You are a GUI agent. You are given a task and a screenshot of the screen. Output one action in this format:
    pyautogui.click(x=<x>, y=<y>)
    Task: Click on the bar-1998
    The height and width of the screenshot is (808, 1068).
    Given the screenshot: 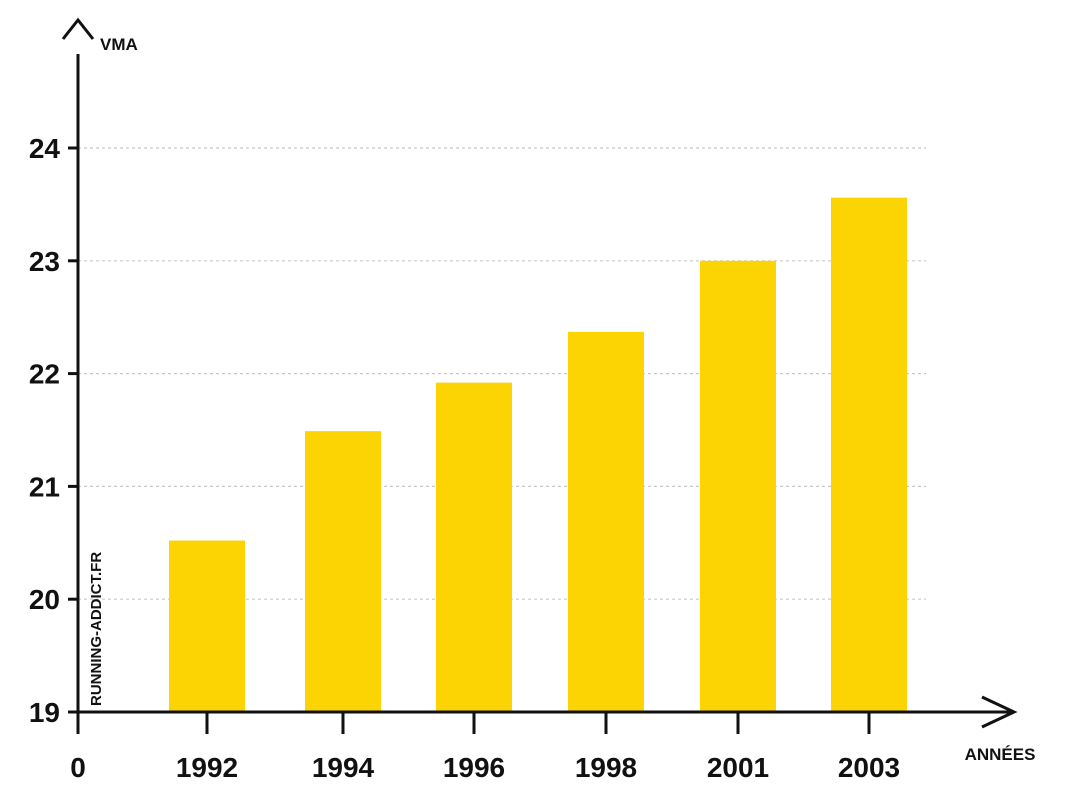 What is the action you would take?
    pyautogui.click(x=606, y=521)
    